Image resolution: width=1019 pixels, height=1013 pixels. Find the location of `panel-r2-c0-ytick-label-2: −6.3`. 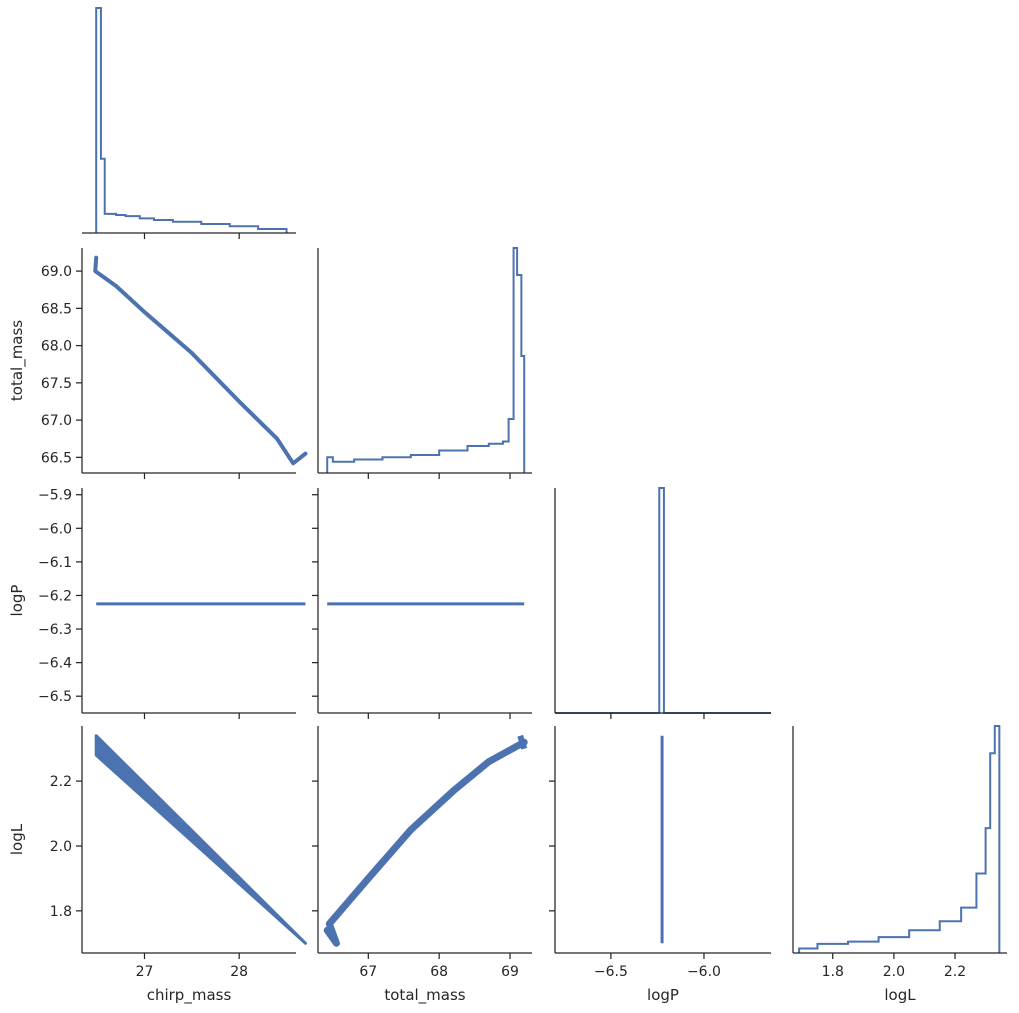

panel-r2-c0-ytick-label-2: −6.3 is located at coordinates (55, 630).